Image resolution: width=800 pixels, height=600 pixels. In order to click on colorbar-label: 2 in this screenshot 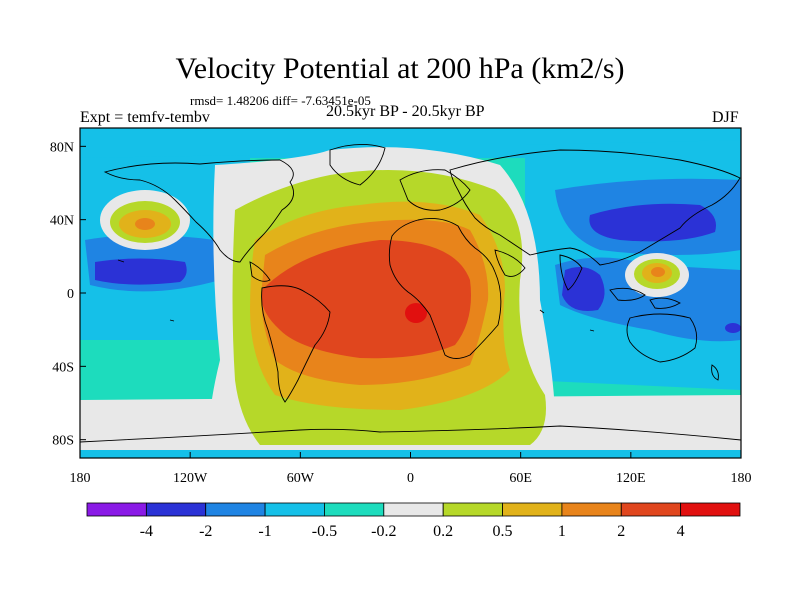, I will do `click(621, 531)`.